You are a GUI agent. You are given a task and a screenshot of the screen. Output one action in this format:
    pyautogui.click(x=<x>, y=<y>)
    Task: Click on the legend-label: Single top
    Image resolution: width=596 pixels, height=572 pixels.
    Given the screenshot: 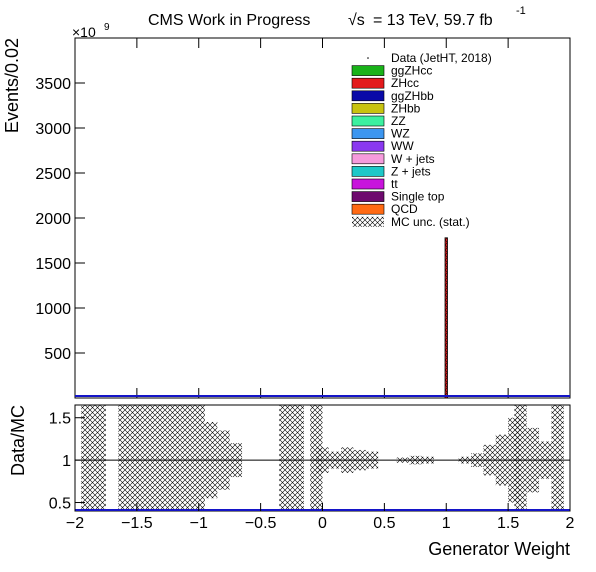 What is the action you would take?
    pyautogui.click(x=418, y=197)
    